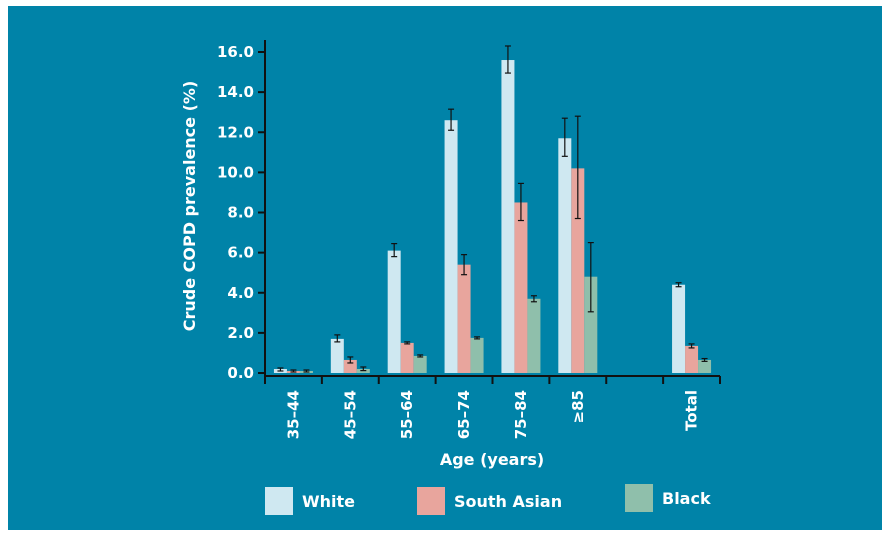 The height and width of the screenshot is (534, 888). I want to click on y-tick-label: 16.0, so click(235, 52).